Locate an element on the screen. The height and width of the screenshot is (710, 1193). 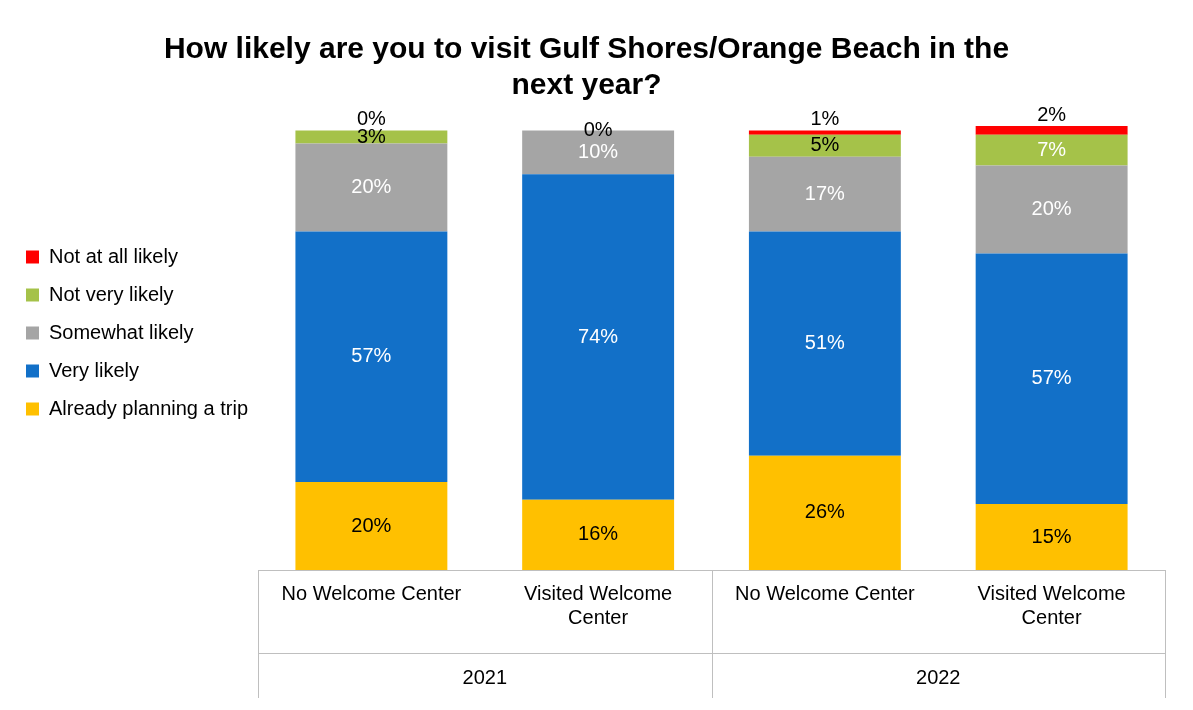
chart-title: How likely are you to visit Gulf Shores/Orange Beach in the next year? is located at coordinates (586, 66).